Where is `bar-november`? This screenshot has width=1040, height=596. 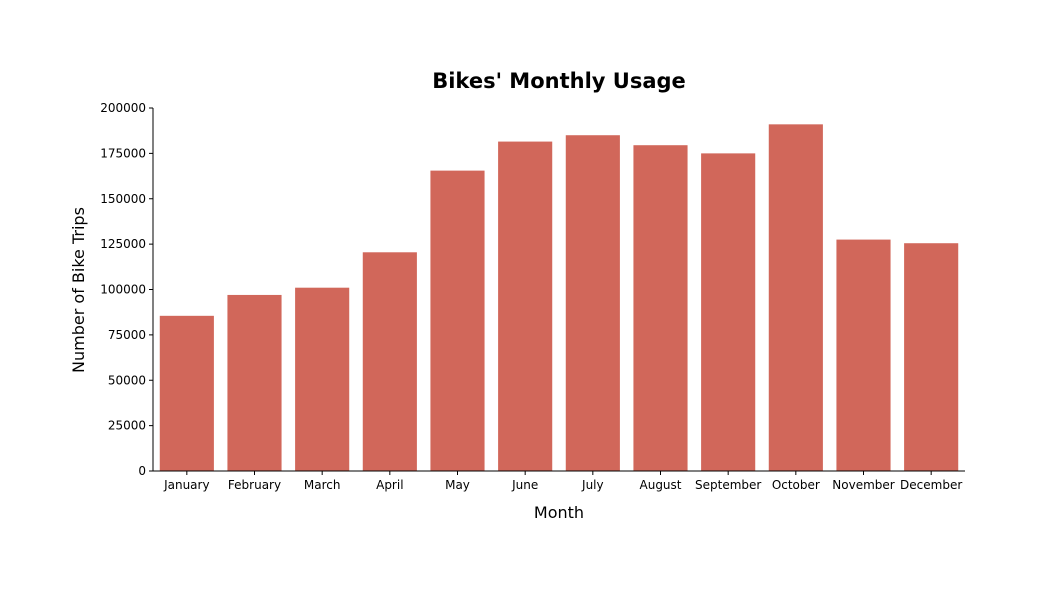
bar-november is located at coordinates (863, 355).